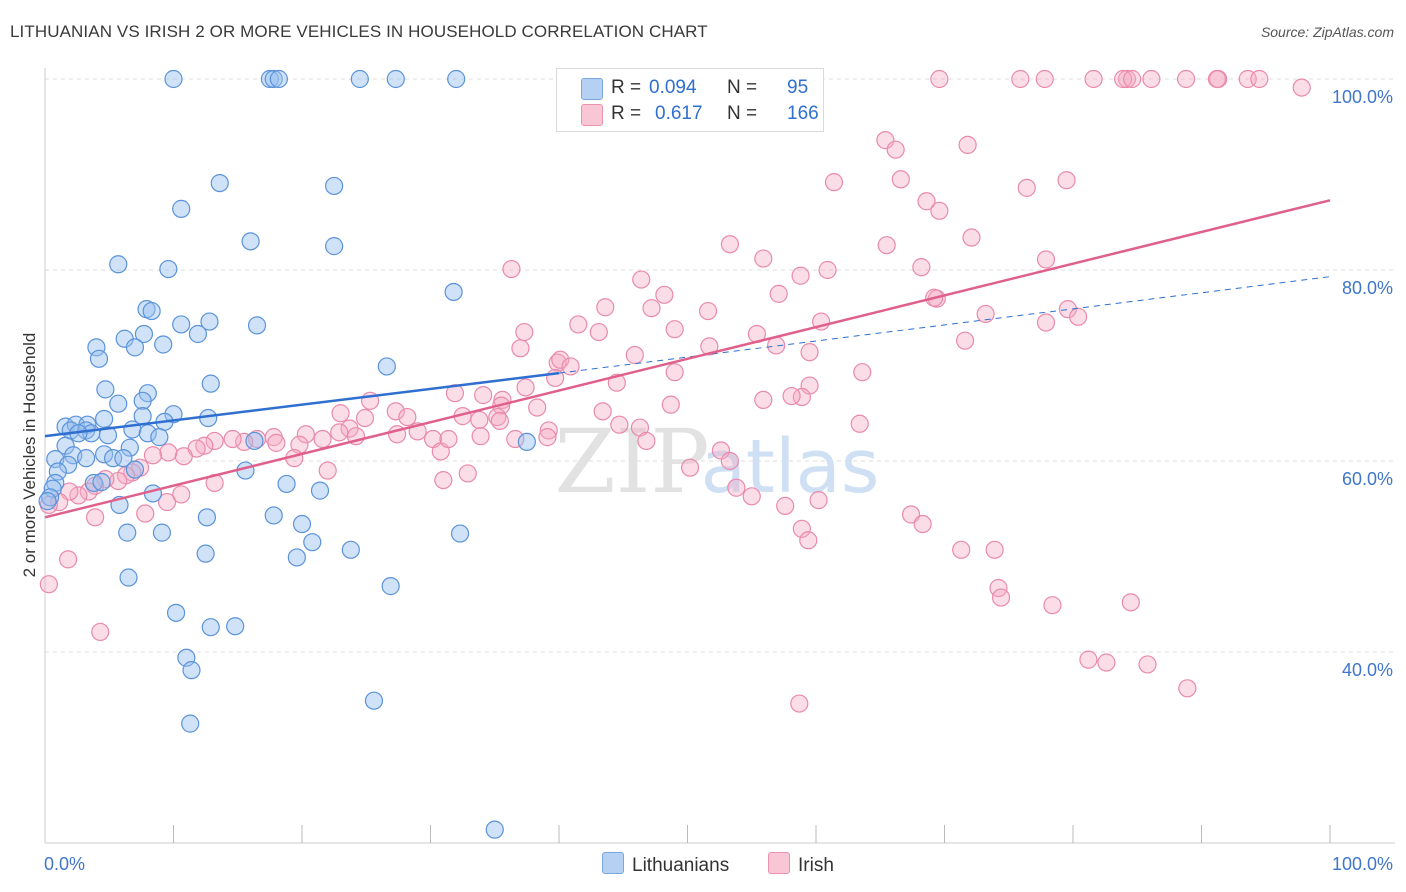 The height and width of the screenshot is (892, 1406). Describe the element at coordinates (944, 325) in the screenshot. I see `lithuanian-trend-extension` at that location.